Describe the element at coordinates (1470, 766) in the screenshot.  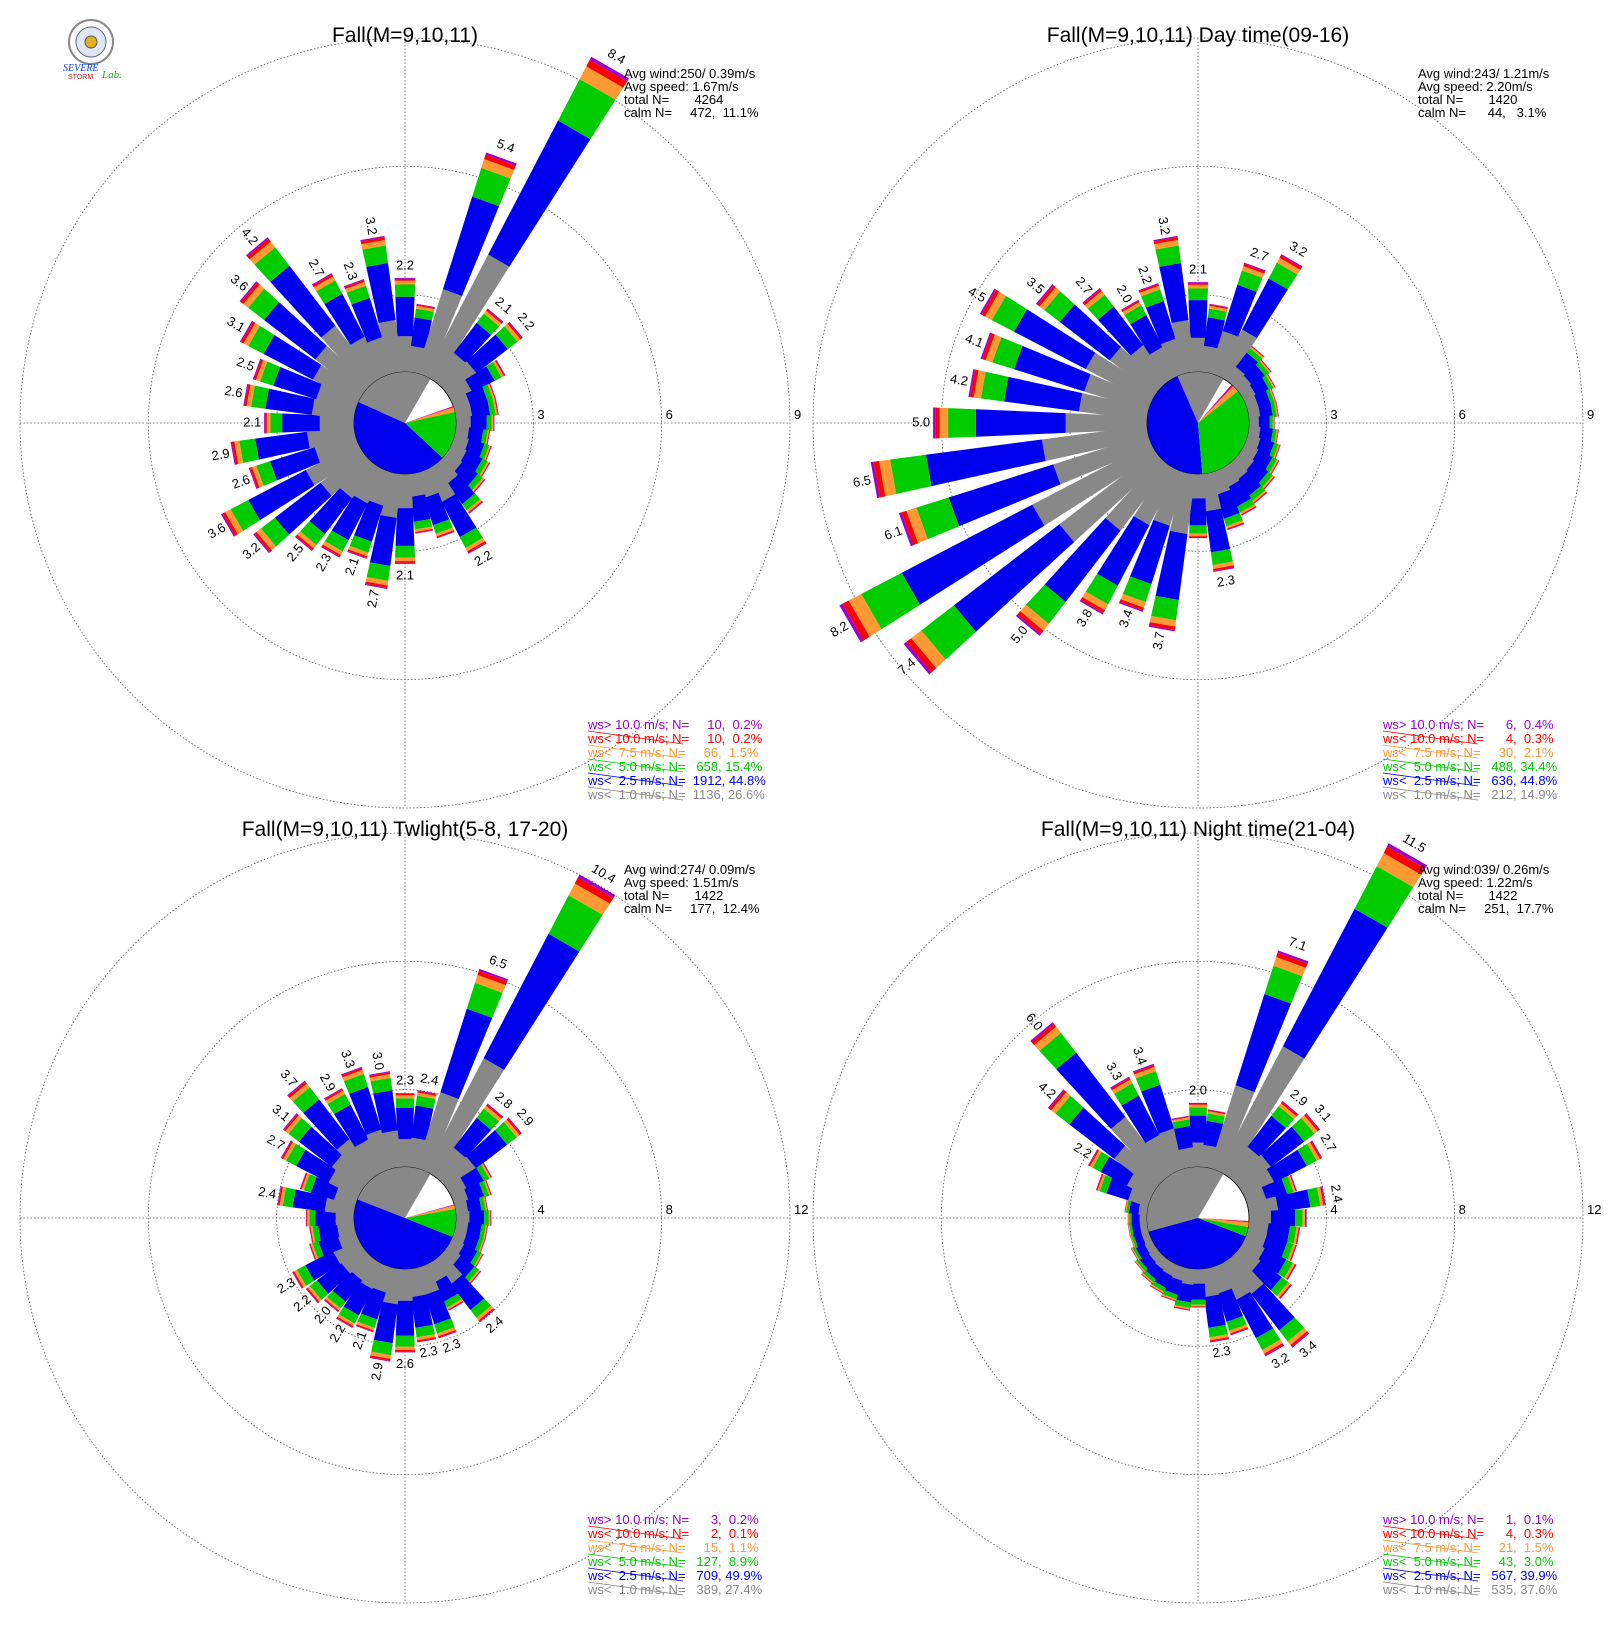
I see `legend-entry: ws< 5.0 m/s; N= 488, 34.4%` at that location.